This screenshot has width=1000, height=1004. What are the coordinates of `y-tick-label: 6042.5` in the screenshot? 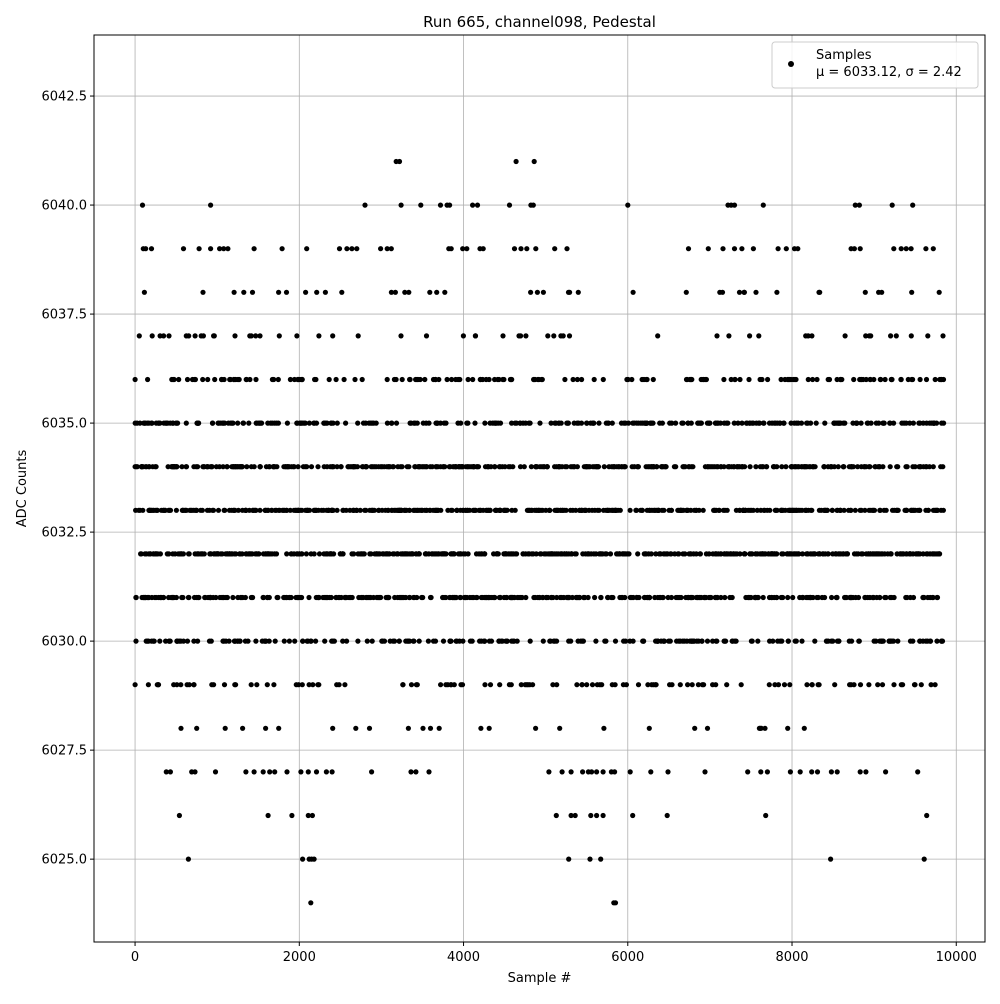 It's located at (65, 97).